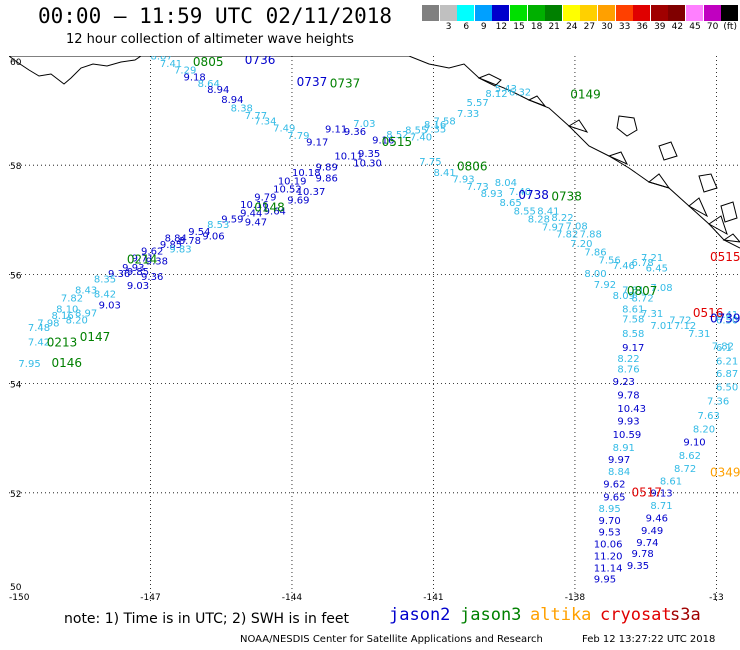 This screenshot has width=740, height=650. Describe the element at coordinates (477, 187) in the screenshot. I see `wave-height-label: 7.73` at that location.